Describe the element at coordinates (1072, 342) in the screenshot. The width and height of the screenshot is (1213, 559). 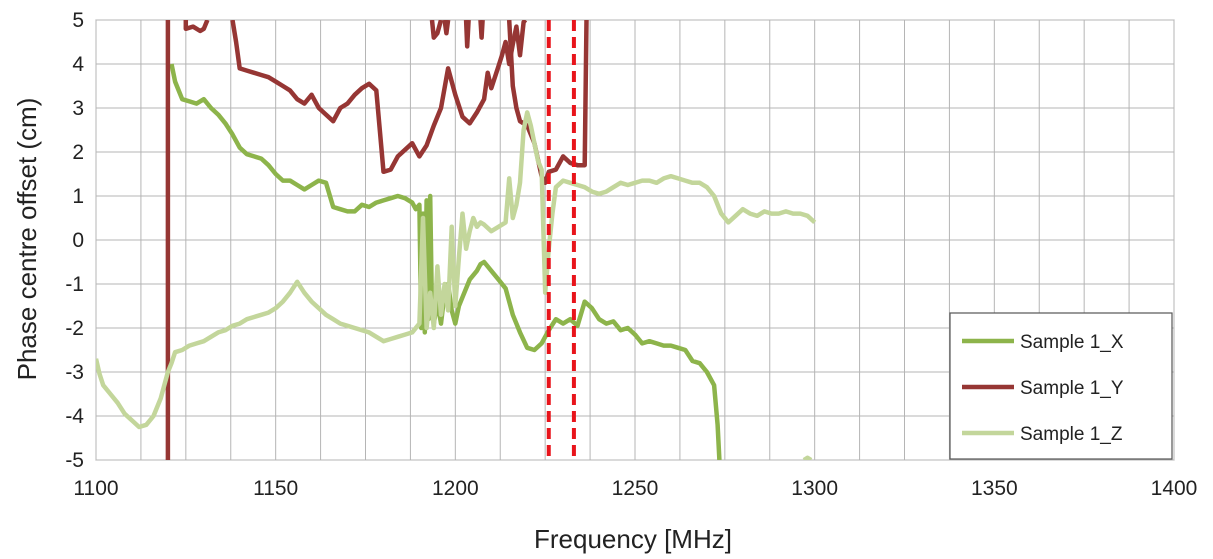
I see `legend-label: Sample 1_X` at that location.